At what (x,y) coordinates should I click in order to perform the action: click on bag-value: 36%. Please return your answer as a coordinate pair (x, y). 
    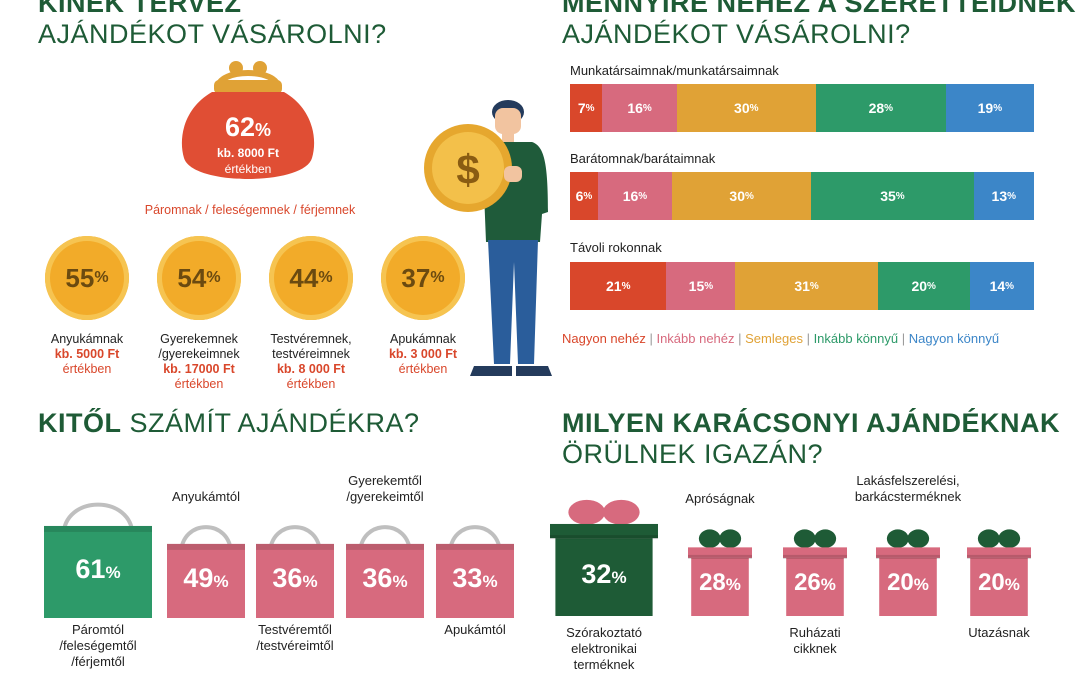
    Looking at the image, I should click on (295, 578).